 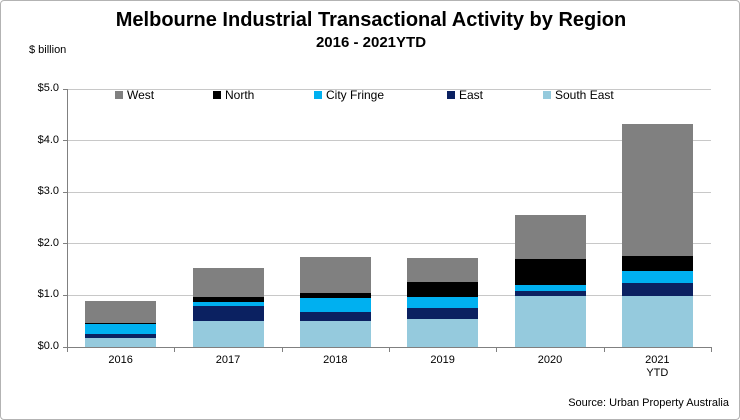 What do you see at coordinates (442, 360) in the screenshot?
I see `x-axis-category-label: 2019` at bounding box center [442, 360].